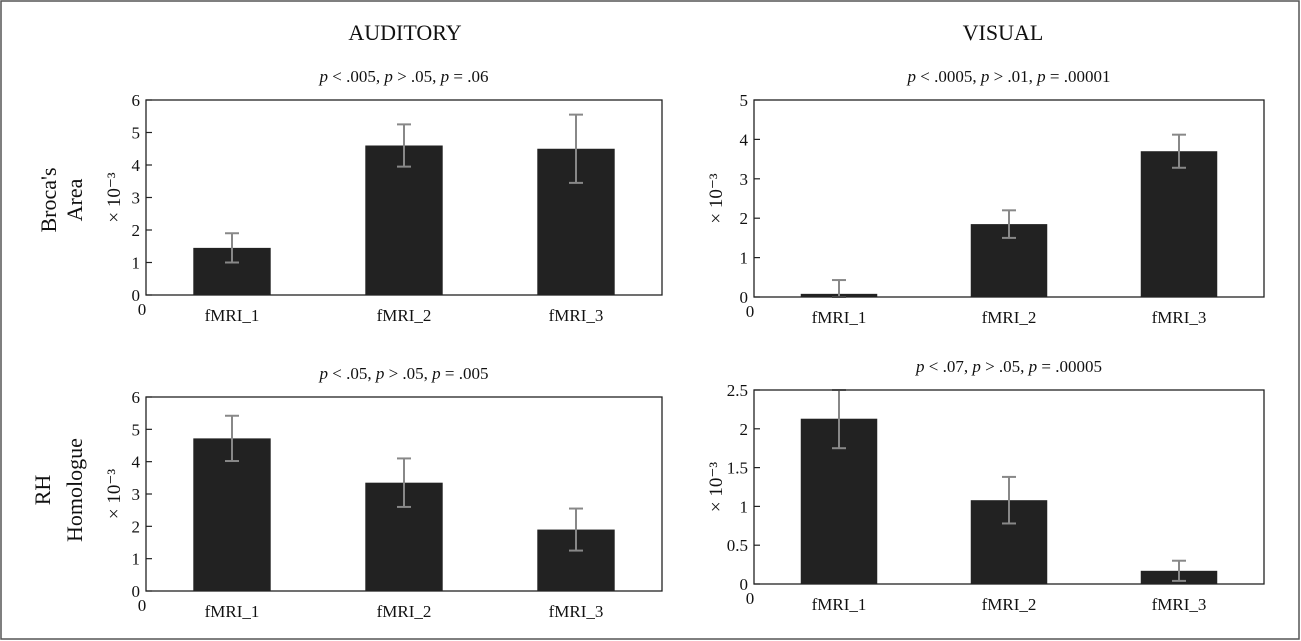 This screenshot has height=641, width=1301. What do you see at coordinates (744, 584) in the screenshot?
I see `visual-rh-ytick-label: 0` at bounding box center [744, 584].